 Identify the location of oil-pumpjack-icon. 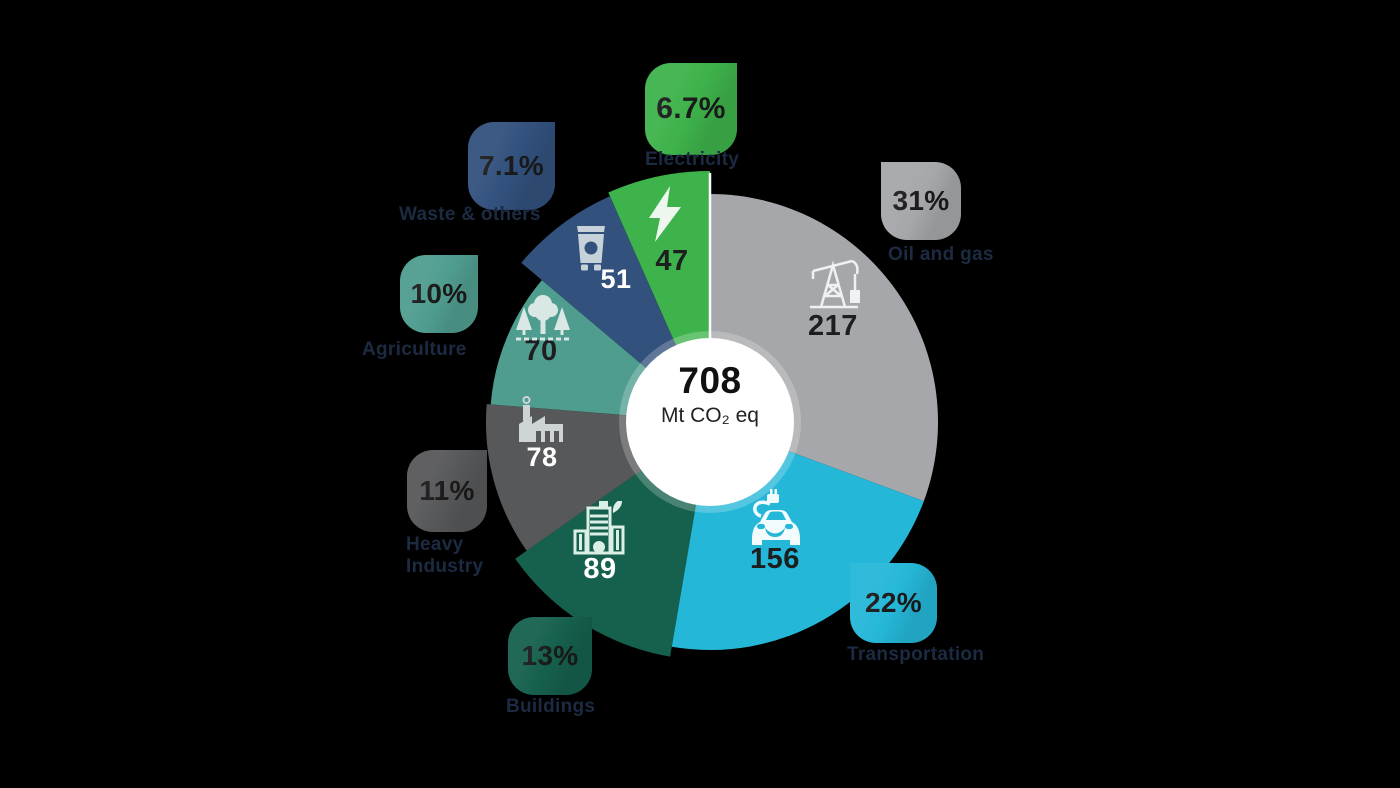
(835, 284).